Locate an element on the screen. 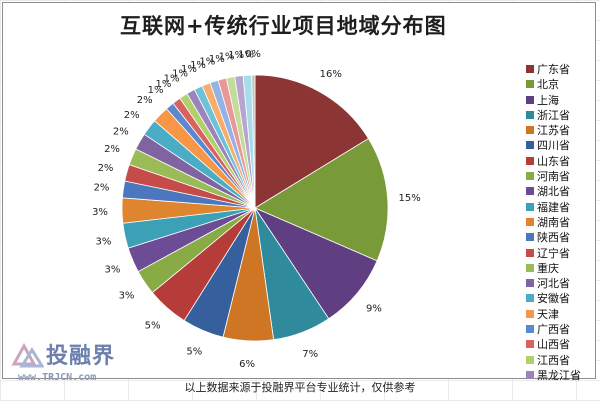  slice-percent-label: 7% is located at coordinates (310, 354).